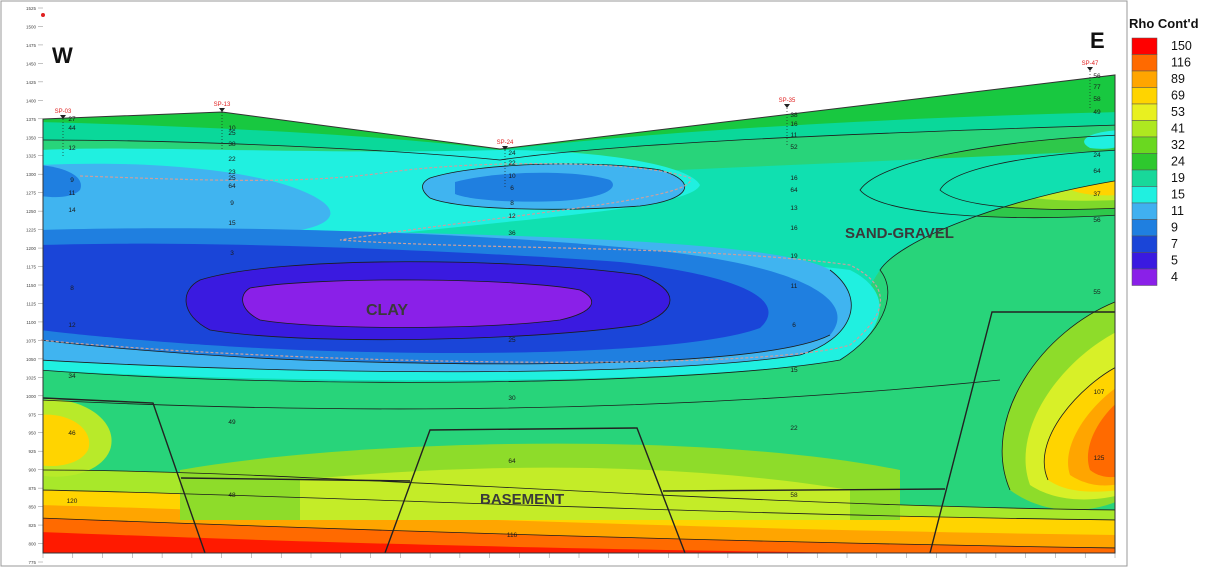 Image resolution: width=1216 pixels, height=569 pixels. I want to click on station-label: SP-03, so click(63, 112).